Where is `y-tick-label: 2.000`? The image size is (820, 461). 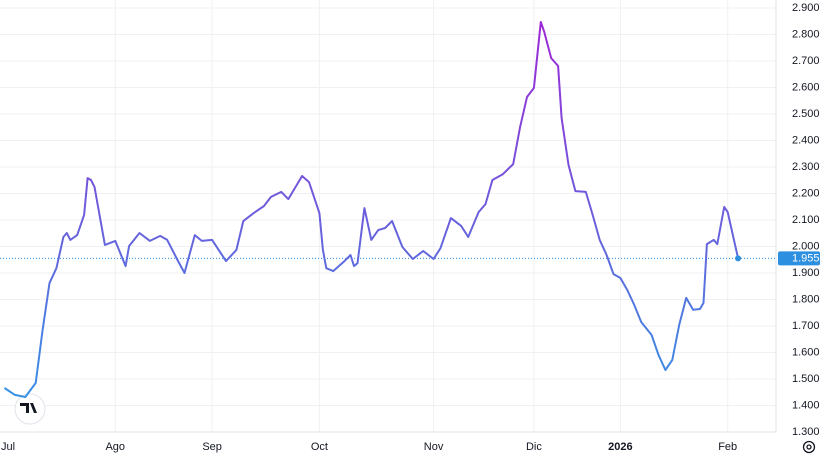
y-tick-label: 2.000 is located at coordinates (806, 246).